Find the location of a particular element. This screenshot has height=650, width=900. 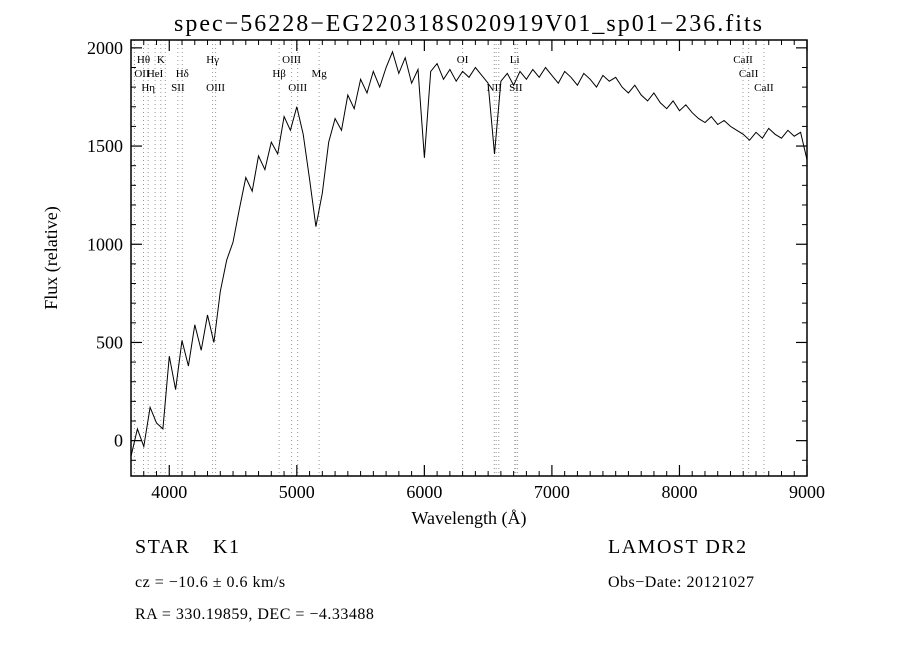

x-tick-label: 8000 is located at coordinates (679, 492).